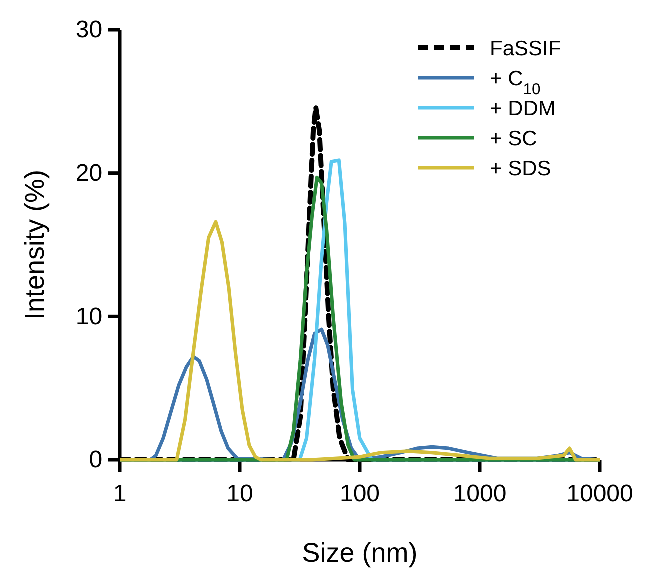 Image resolution: width=652 pixels, height=568 pixels. Describe the element at coordinates (600, 494) in the screenshot. I see `x-tick-label: 10000` at that location.